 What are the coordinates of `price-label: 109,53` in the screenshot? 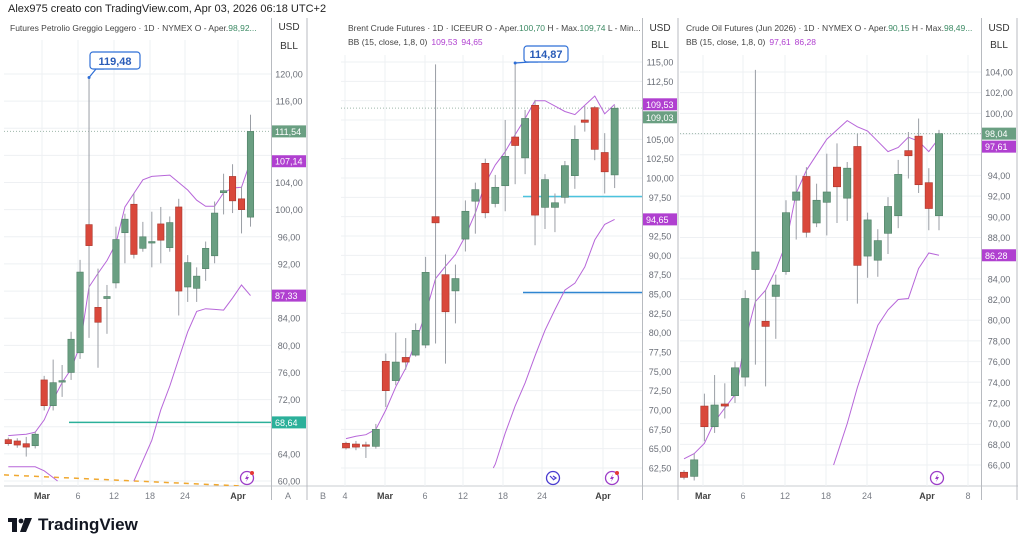 It's located at (660, 105).